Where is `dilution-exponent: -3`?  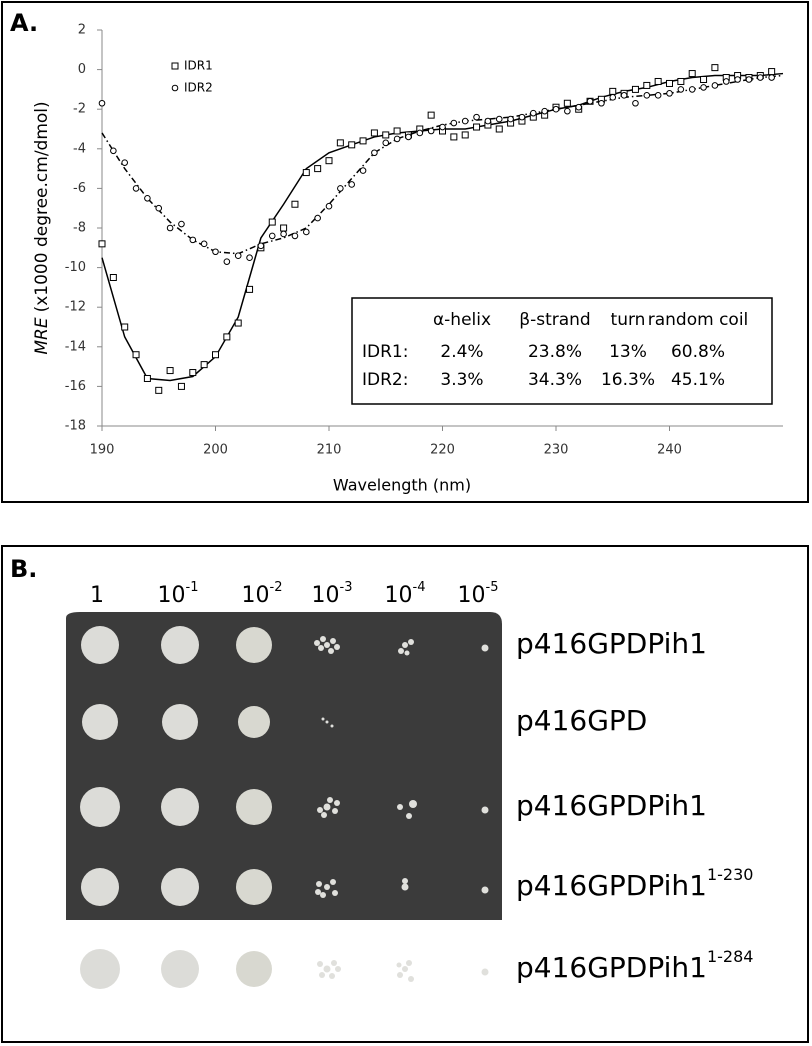 dilution-exponent: -3 is located at coordinates (346, 587).